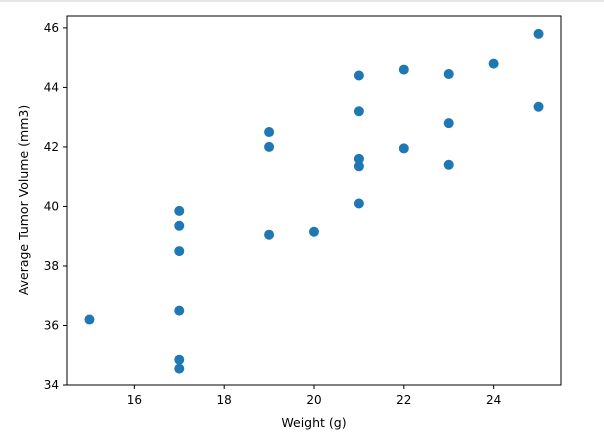  Describe the element at coordinates (51, 87) in the screenshot. I see `y-tick-label: 44` at that location.